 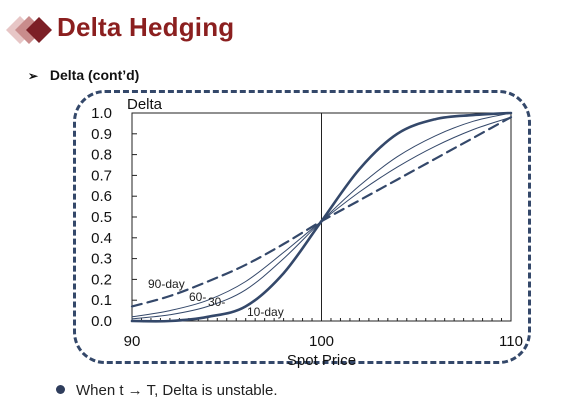 I want to click on y-tick-label: 0.2, so click(x=101, y=279).